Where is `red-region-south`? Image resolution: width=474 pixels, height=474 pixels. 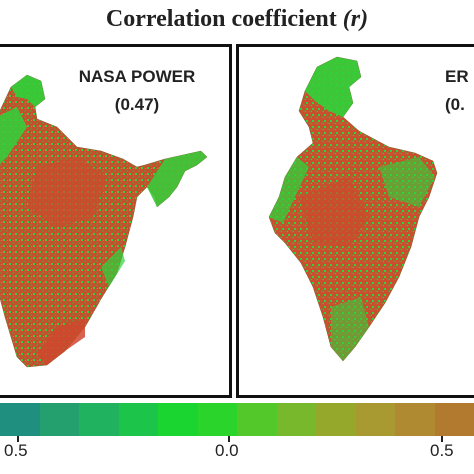 red-region-south is located at coordinates (61, 342).